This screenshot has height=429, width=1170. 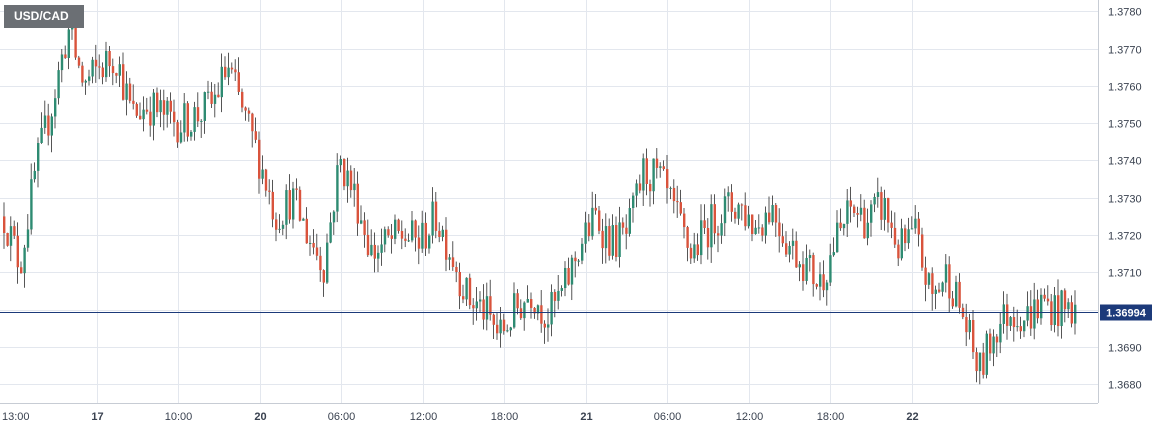 What do you see at coordinates (1125, 386) in the screenshot?
I see `price-tick-label: 1.3680` at bounding box center [1125, 386].